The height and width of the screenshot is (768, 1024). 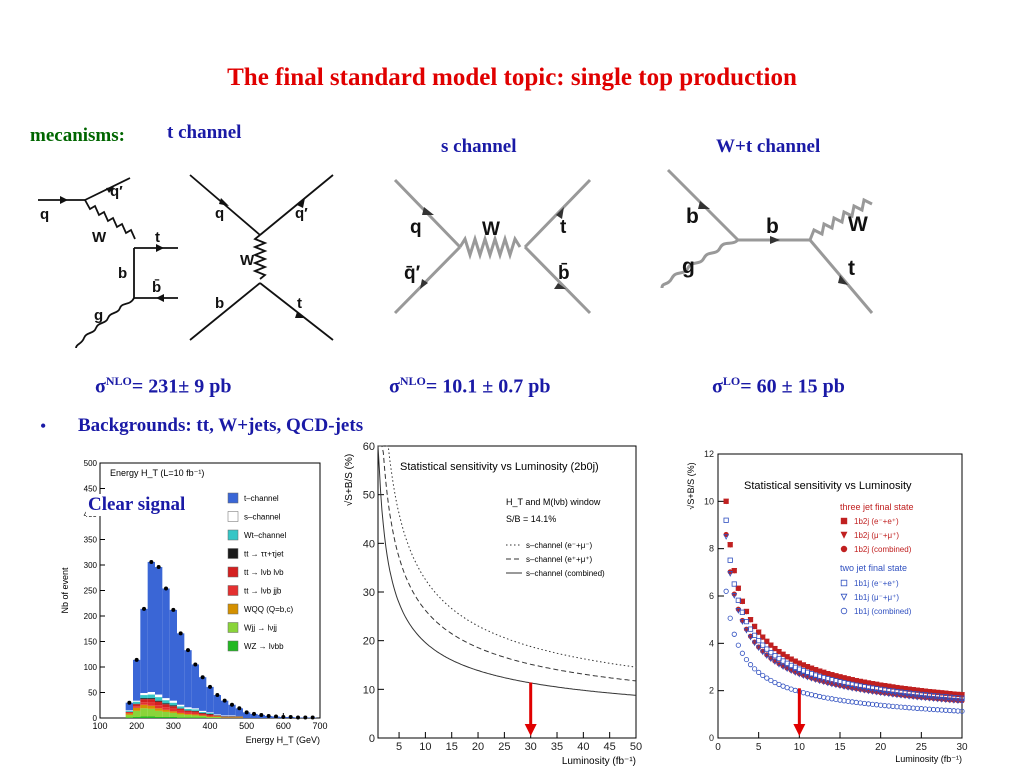 What do you see at coordinates (301, 213) in the screenshot?
I see `t2-qp-label: q′` at bounding box center [301, 213].